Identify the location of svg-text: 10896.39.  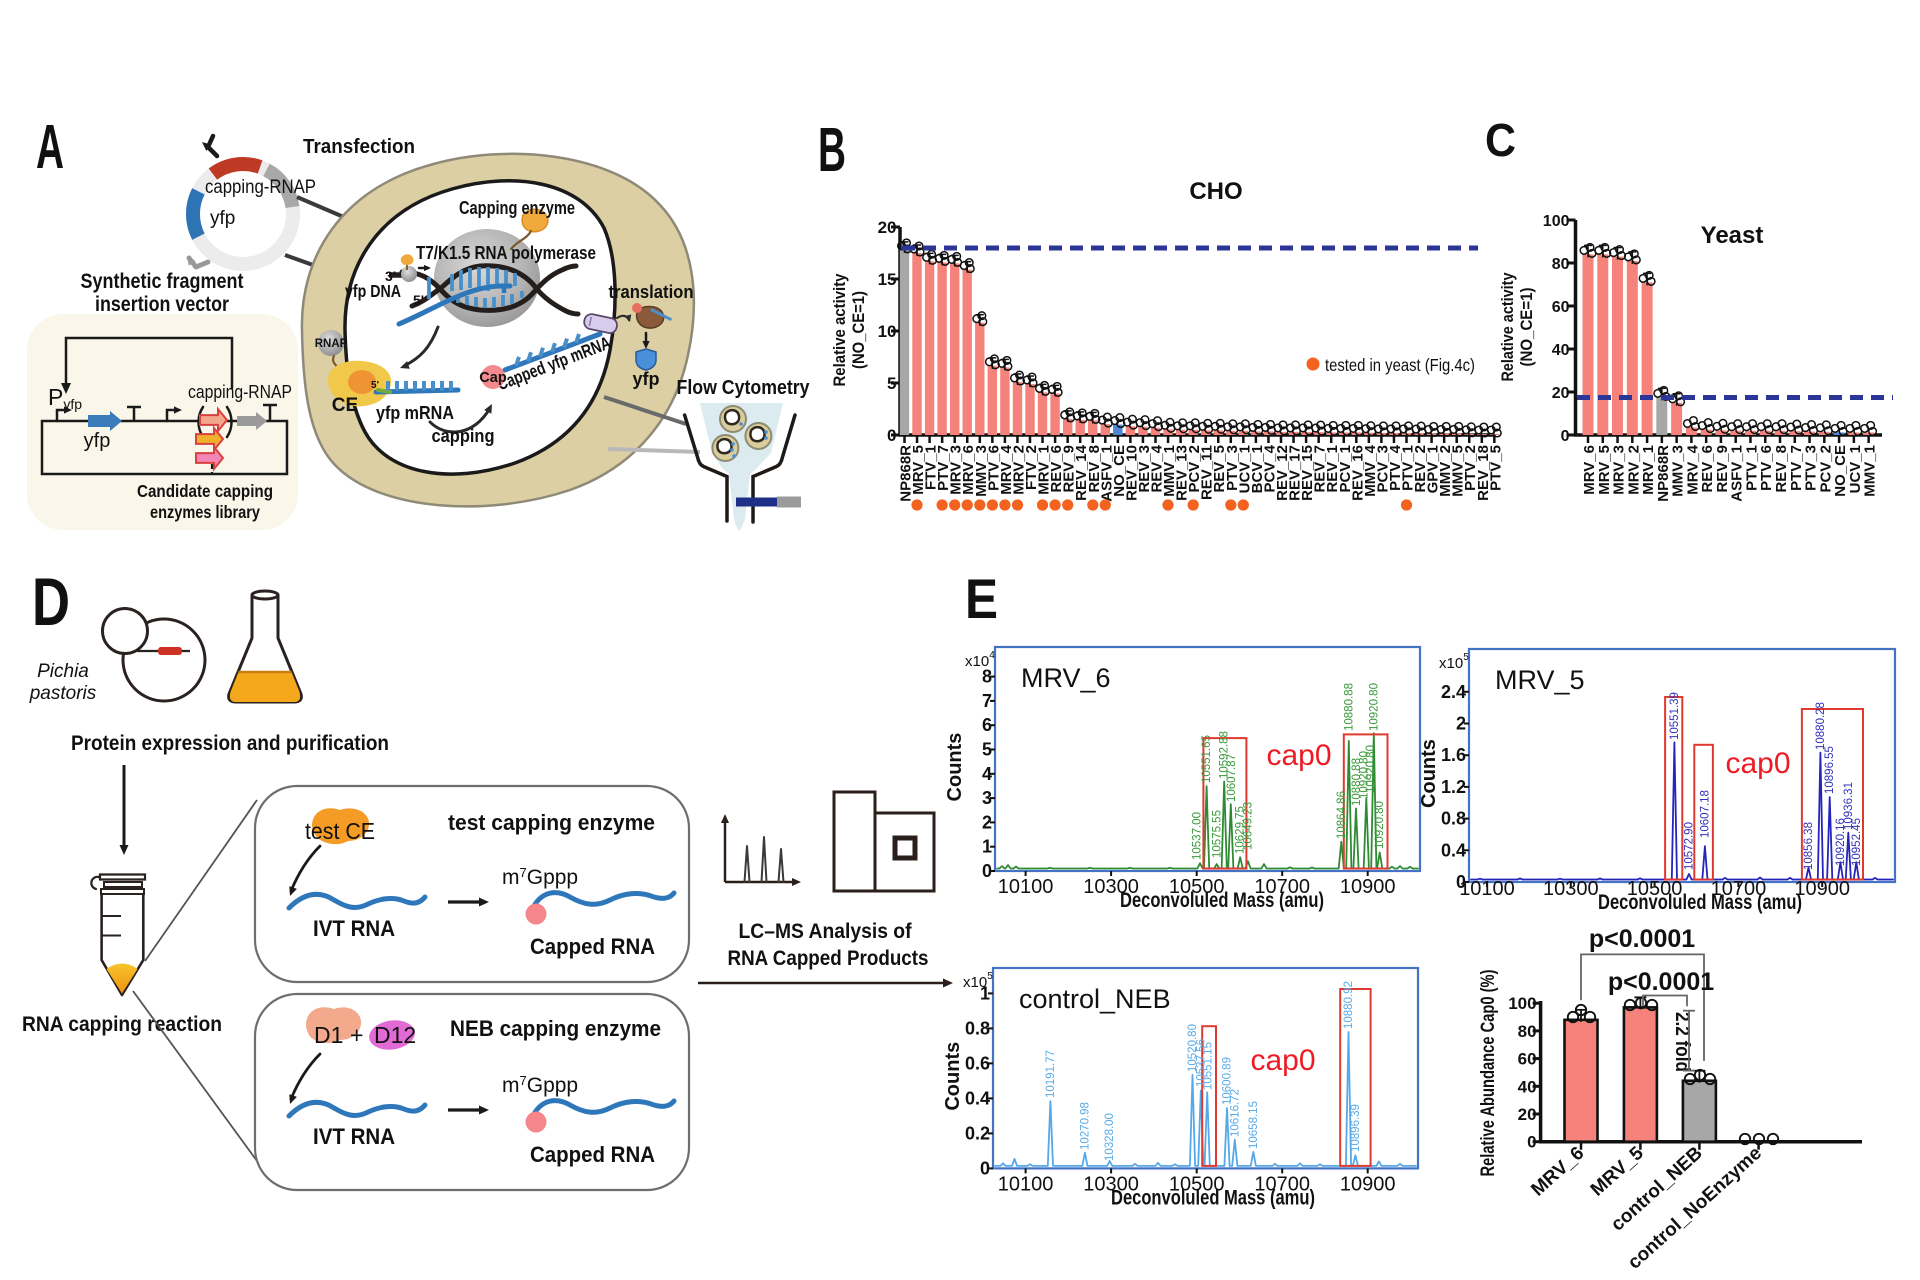
(1356, 1128).